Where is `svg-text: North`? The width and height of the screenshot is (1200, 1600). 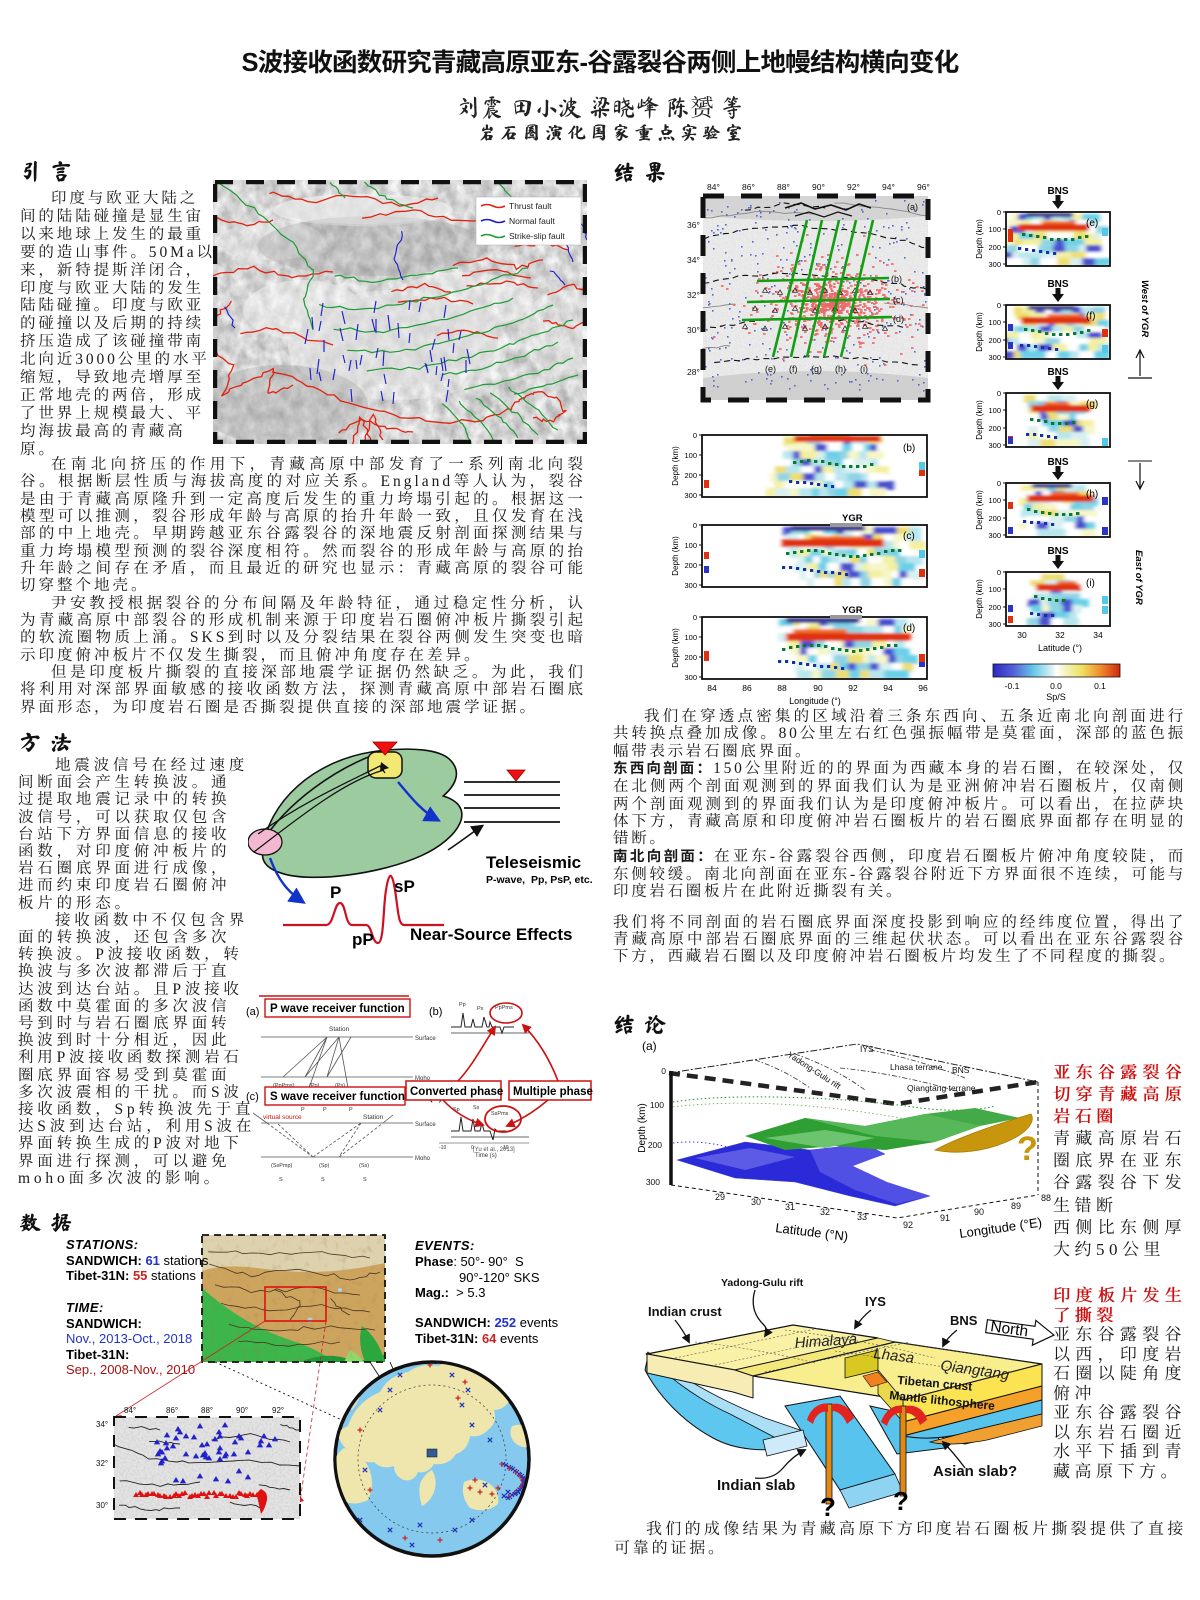 svg-text: North is located at coordinates (1009, 1329).